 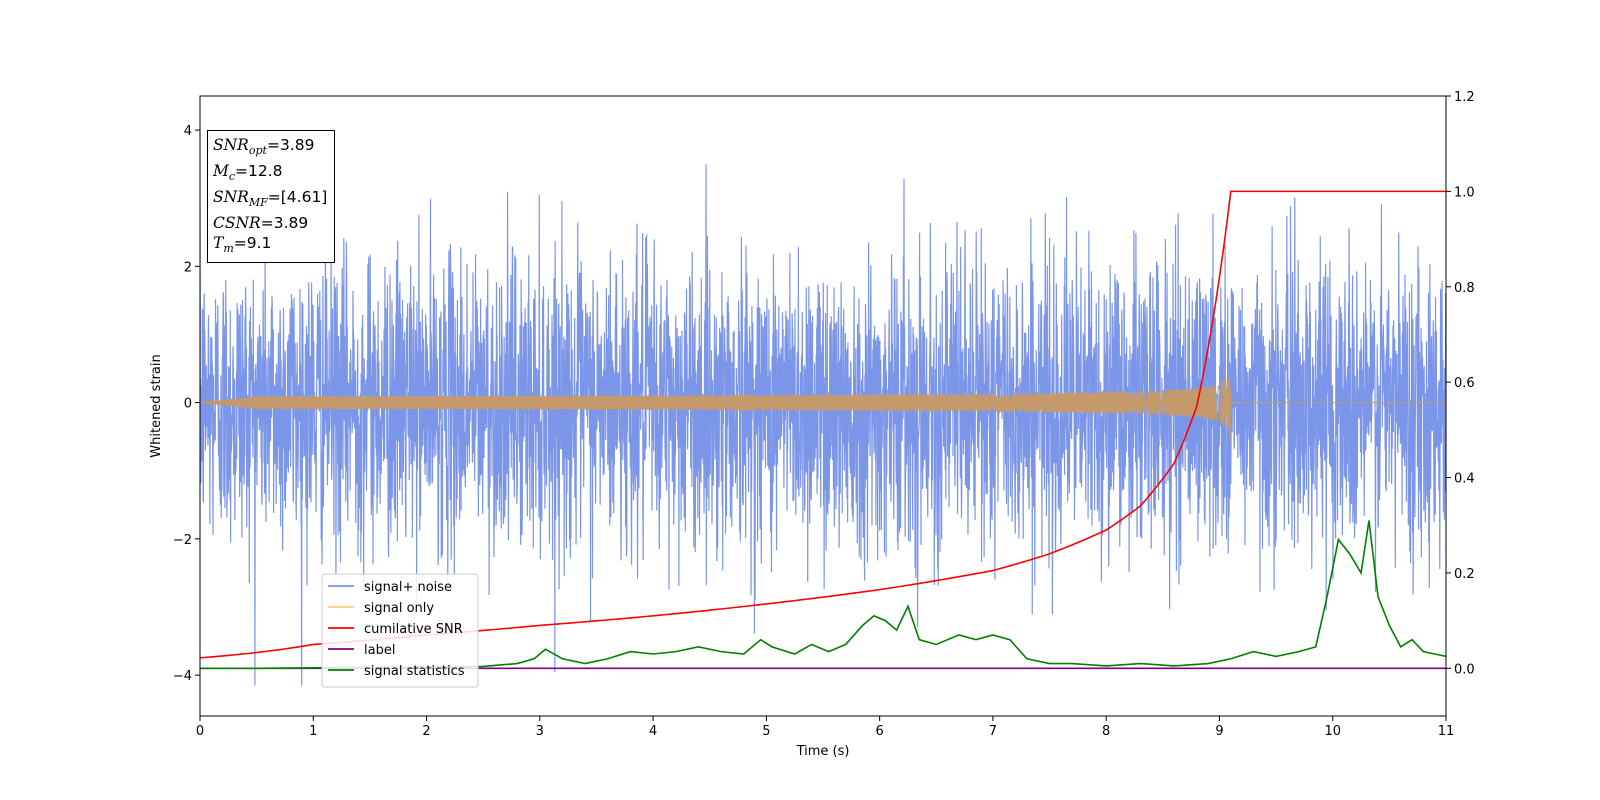 I want to click on y-right-tick-label: 1.2, so click(x=1464, y=97).